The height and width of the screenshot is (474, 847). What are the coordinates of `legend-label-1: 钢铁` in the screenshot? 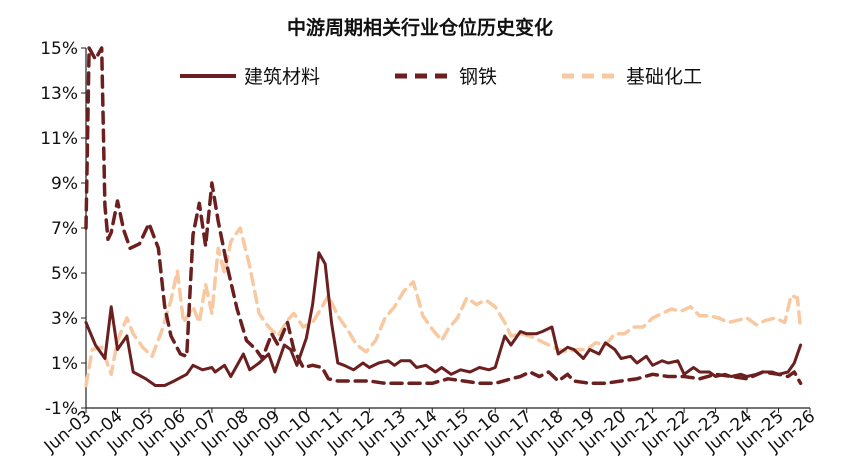 It's located at (478, 77).